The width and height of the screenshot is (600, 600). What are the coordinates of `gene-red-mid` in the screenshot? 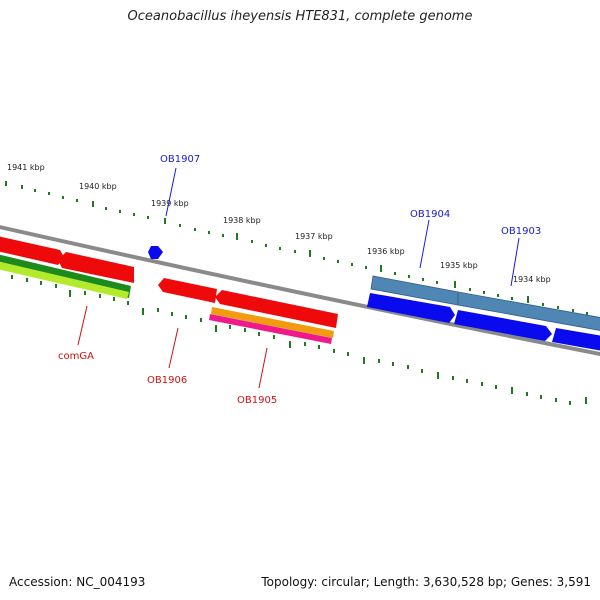 It's located at (96, 267).